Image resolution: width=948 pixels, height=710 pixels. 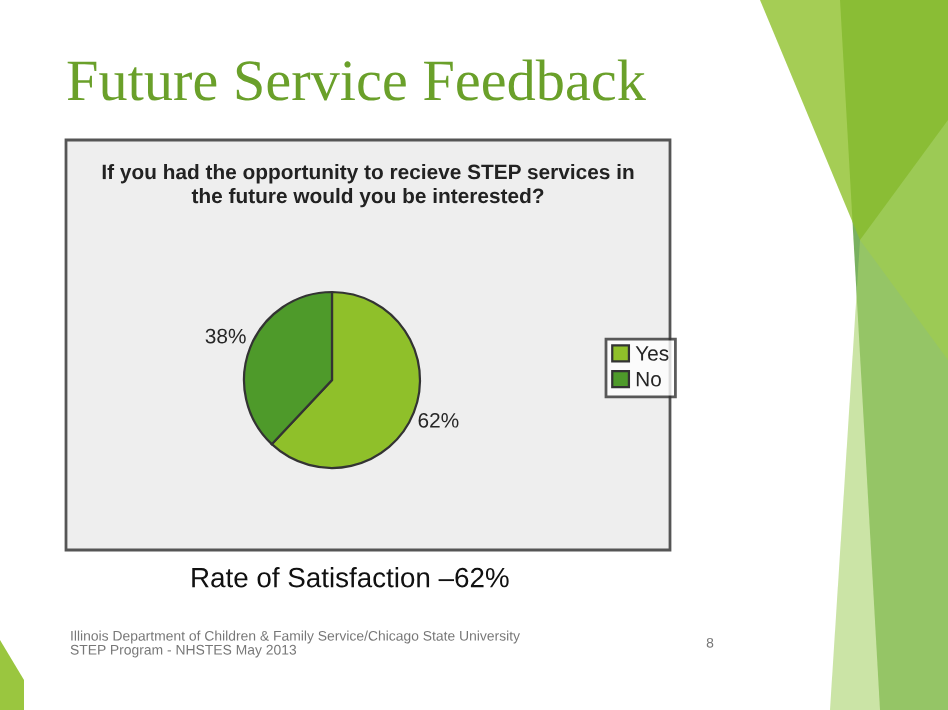 I want to click on text: Rate of Satisfaction –62%, so click(x=350, y=577).